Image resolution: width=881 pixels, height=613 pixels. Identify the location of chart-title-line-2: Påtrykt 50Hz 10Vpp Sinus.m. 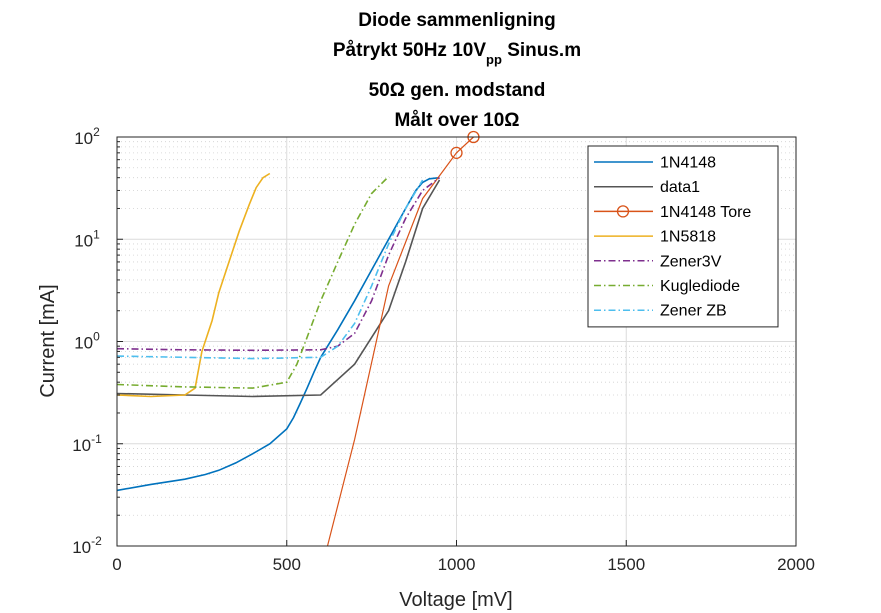
(457, 53).